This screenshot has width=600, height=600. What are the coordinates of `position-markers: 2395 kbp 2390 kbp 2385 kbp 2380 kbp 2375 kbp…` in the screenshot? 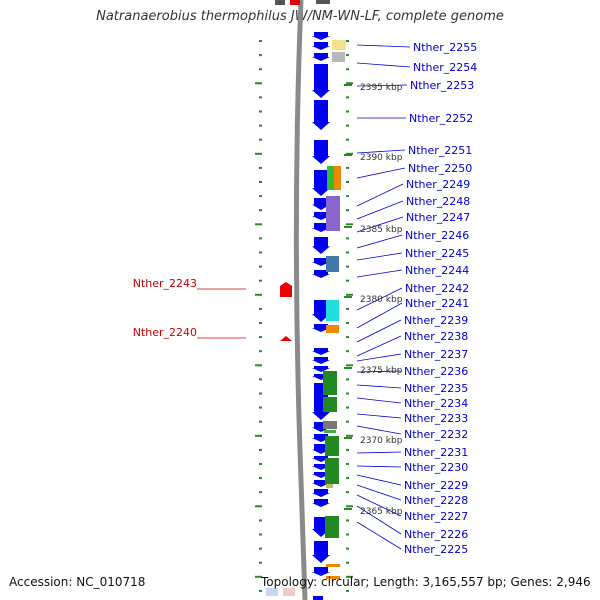 It's located at (373, 300).